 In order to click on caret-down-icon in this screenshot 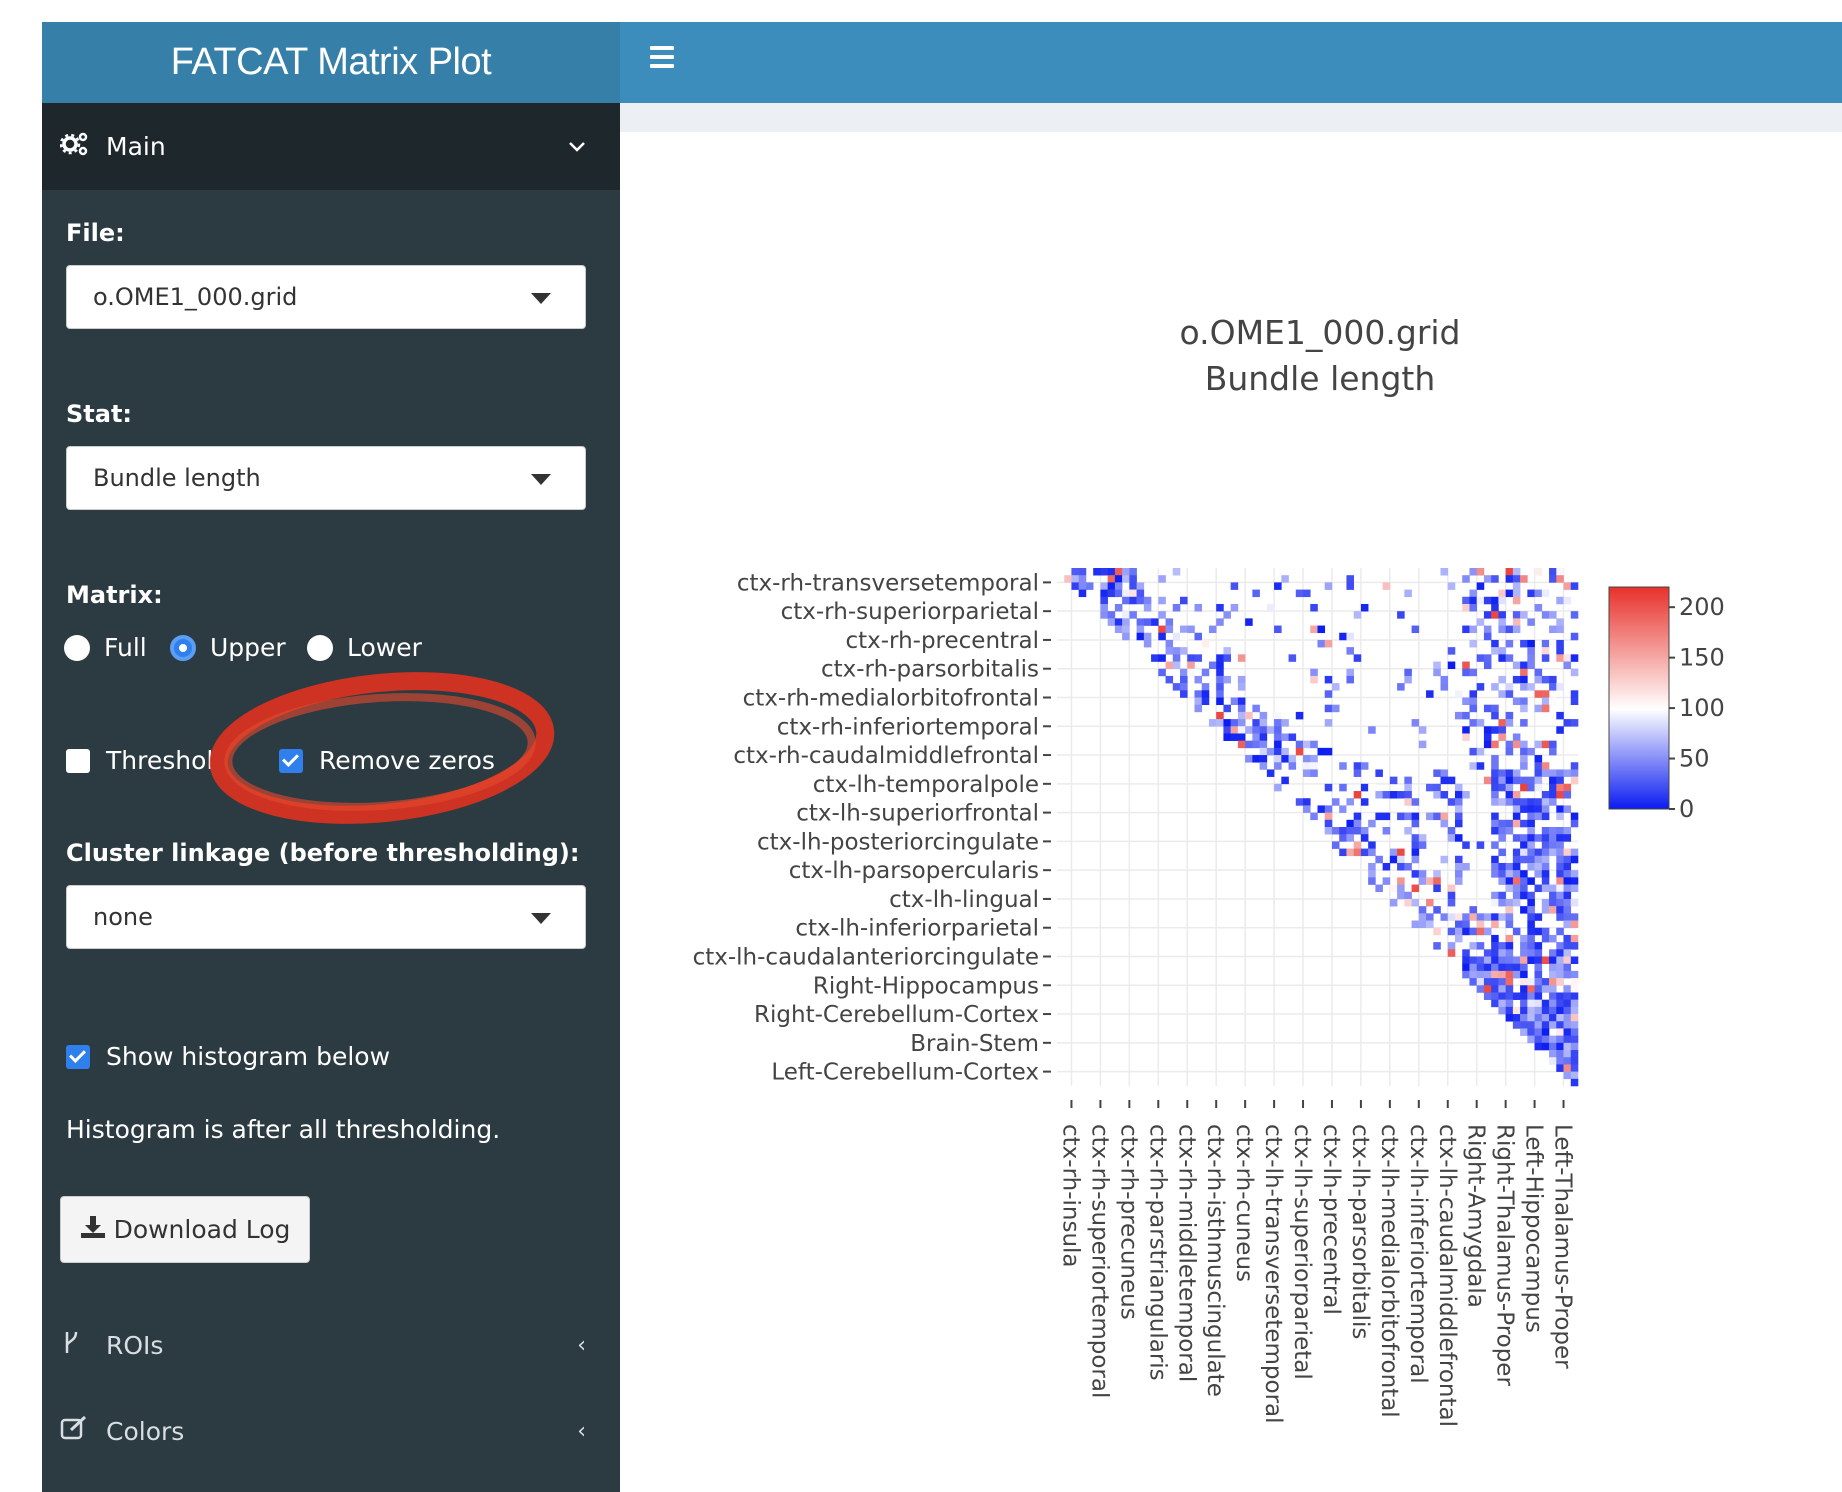, I will do `click(541, 918)`.